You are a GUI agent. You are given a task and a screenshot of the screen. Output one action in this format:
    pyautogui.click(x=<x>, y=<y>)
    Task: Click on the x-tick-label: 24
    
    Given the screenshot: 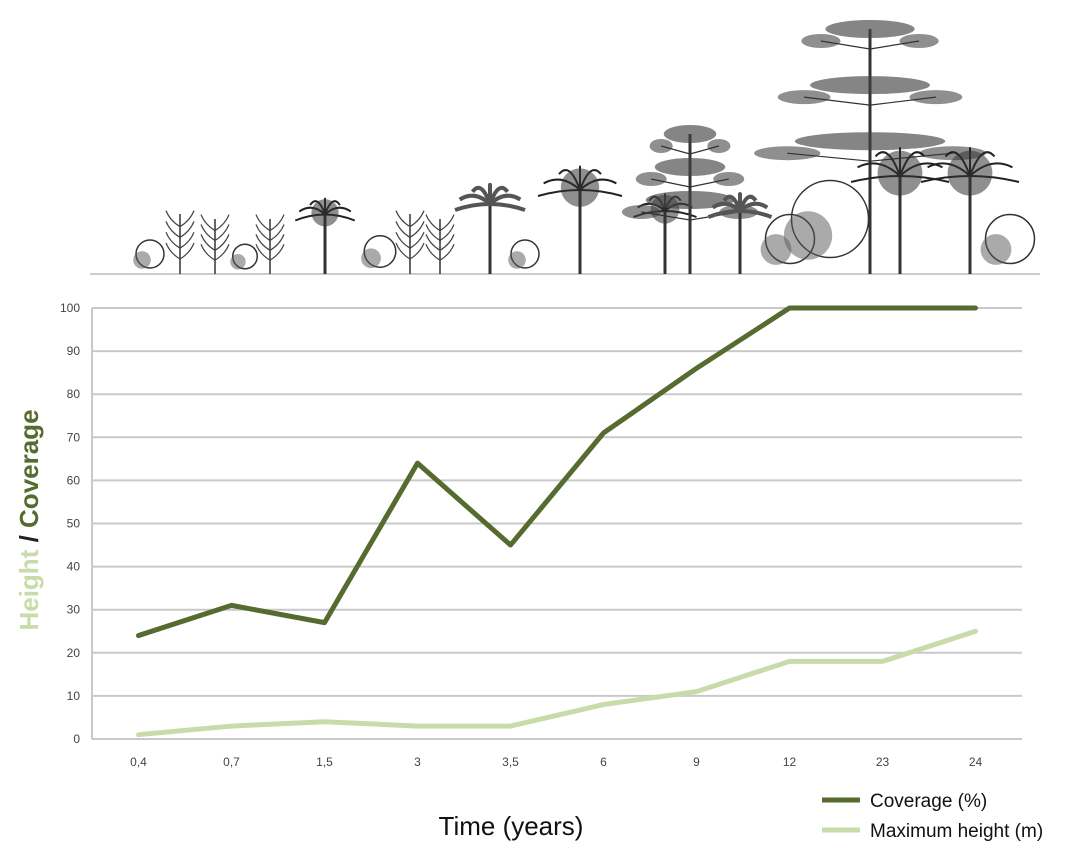 What is the action you would take?
    pyautogui.click(x=976, y=762)
    